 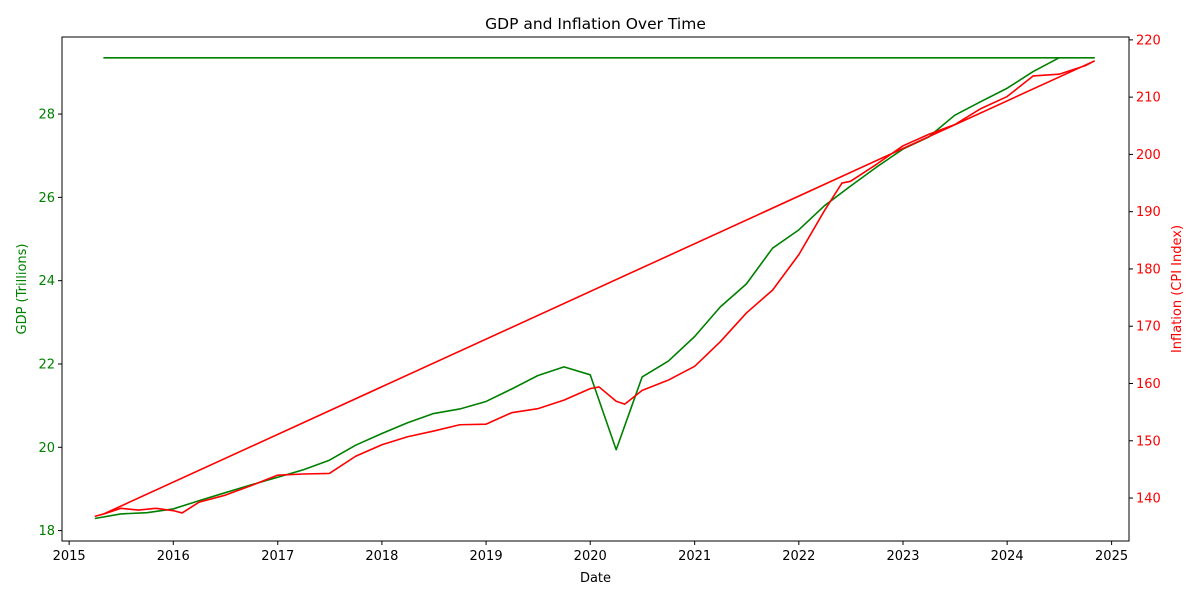 I want to click on y-axis-right-label: Inflation (CPI Index), so click(x=1177, y=289).